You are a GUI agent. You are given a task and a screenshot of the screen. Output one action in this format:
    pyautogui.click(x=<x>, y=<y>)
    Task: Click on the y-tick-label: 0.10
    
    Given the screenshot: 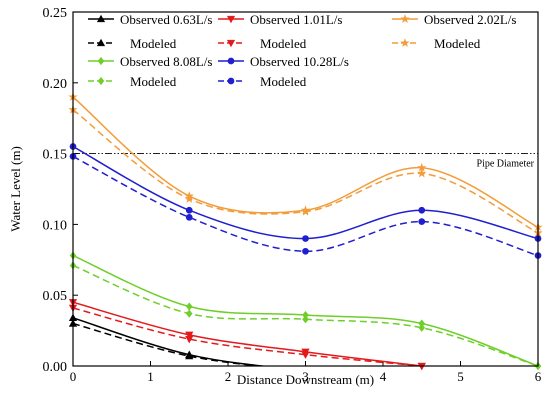 What is the action you would take?
    pyautogui.click(x=55, y=225)
    